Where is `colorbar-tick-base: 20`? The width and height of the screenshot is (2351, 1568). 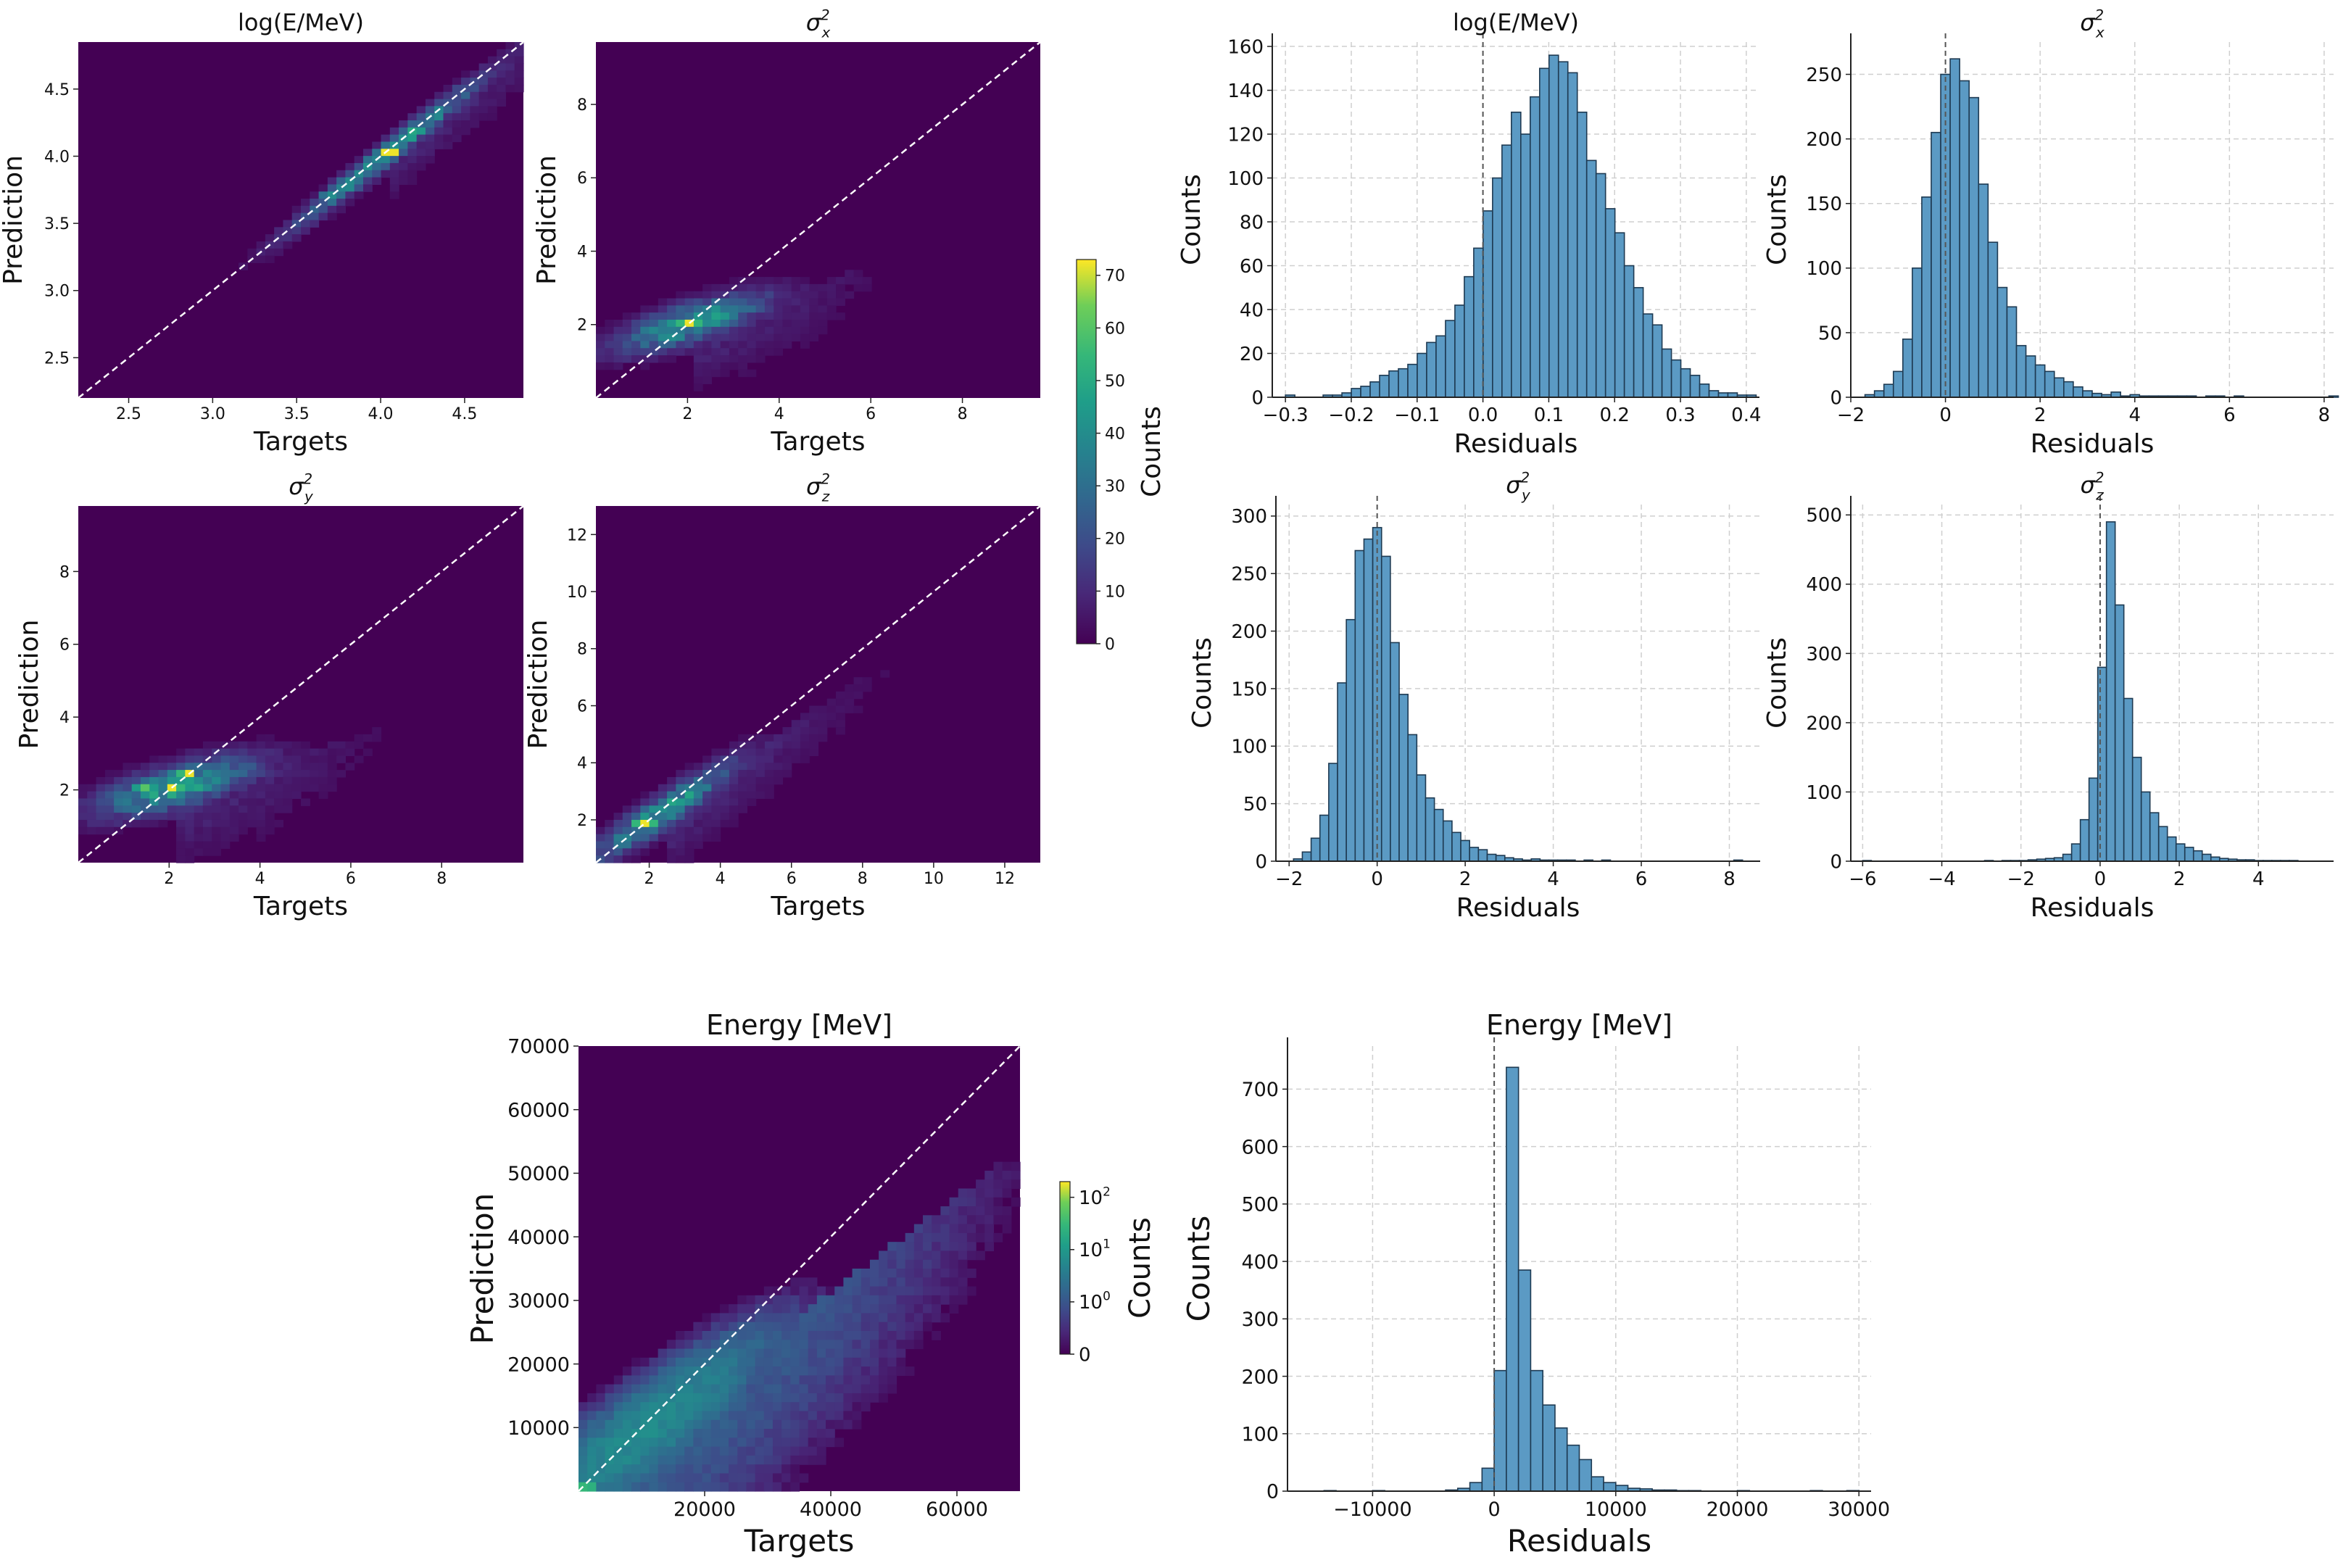
colorbar-tick-base: 20 is located at coordinates (1115, 540).